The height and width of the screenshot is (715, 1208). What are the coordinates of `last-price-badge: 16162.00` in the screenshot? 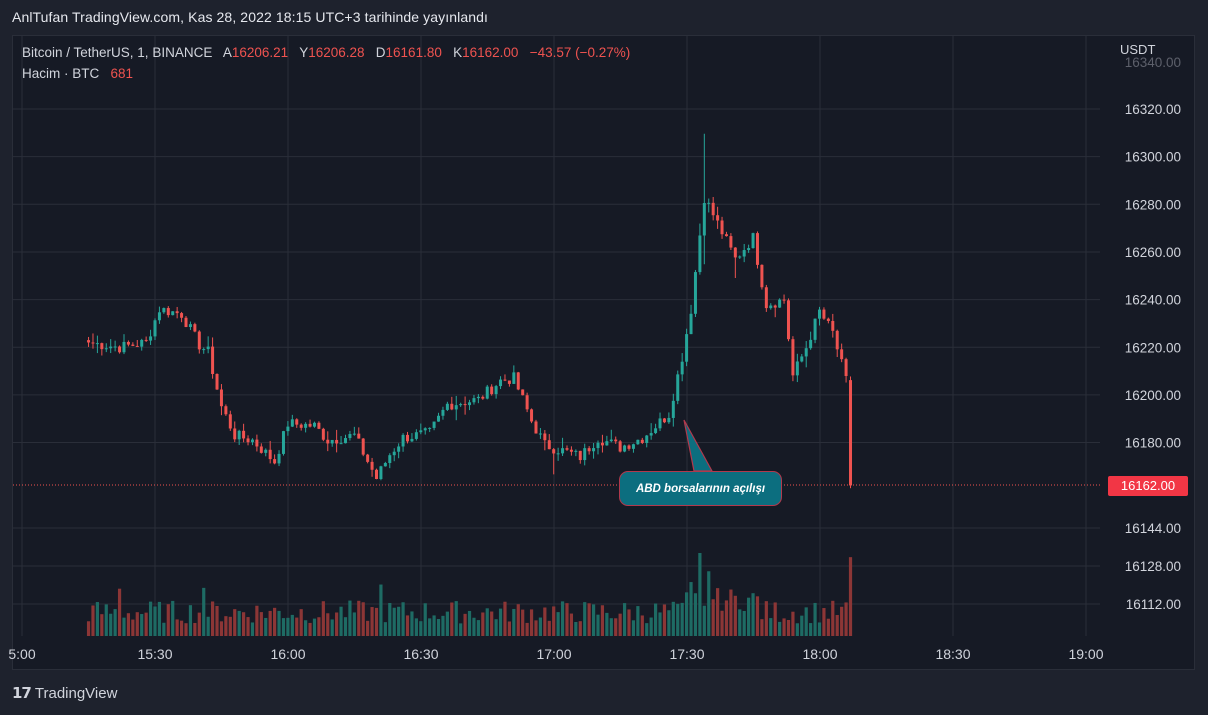 It's located at (1148, 486).